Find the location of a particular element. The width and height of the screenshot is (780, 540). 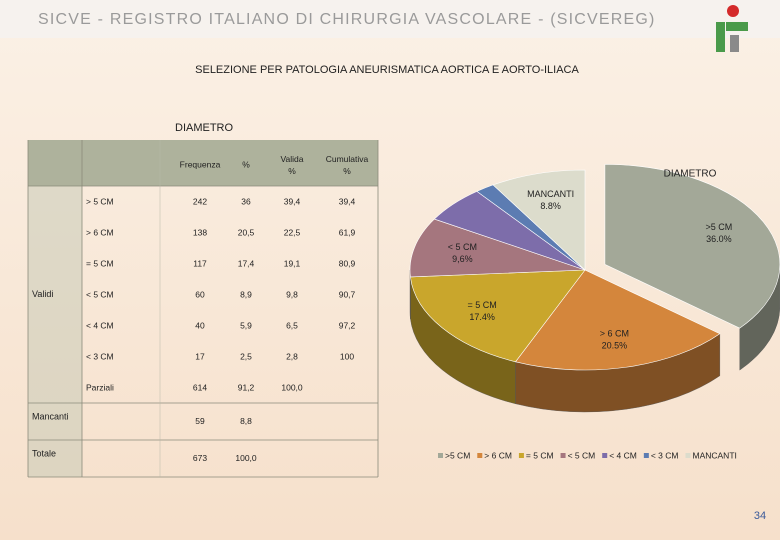

cell: 138 is located at coordinates (200, 232).